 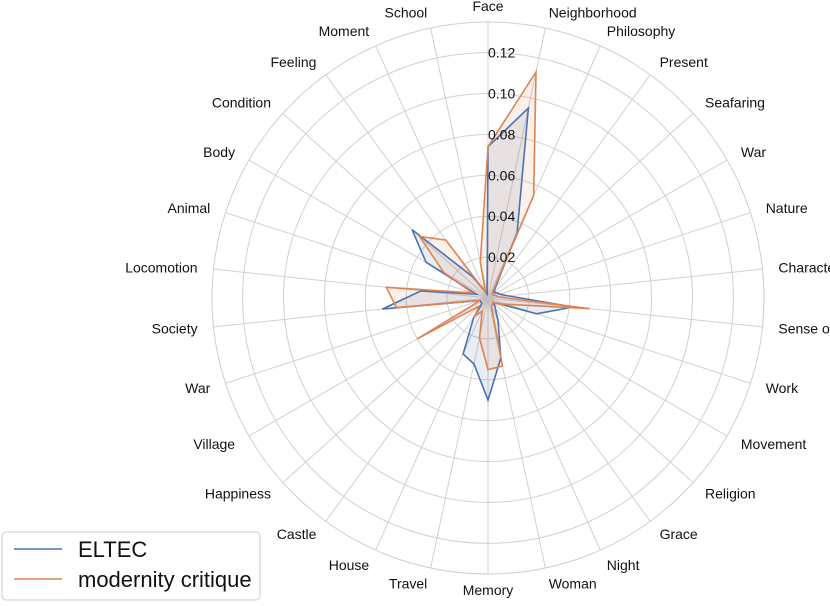 I want to click on radial-tick-labels: 0.02 0.04 0.06 0.08 0.10 0.12, so click(x=501, y=155).